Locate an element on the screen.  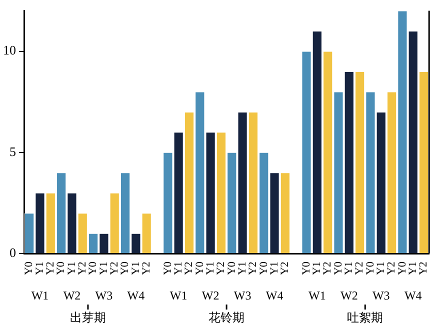
text: 出芽期 is located at coordinates (88, 317).